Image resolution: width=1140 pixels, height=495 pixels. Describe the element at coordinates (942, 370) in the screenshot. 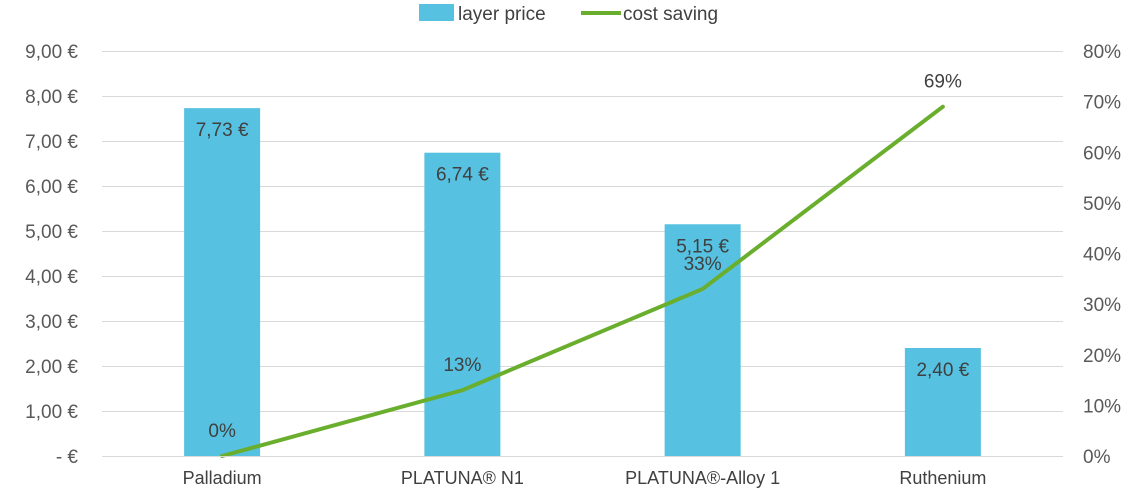

I see `bar-value-label: 2,40 €` at that location.